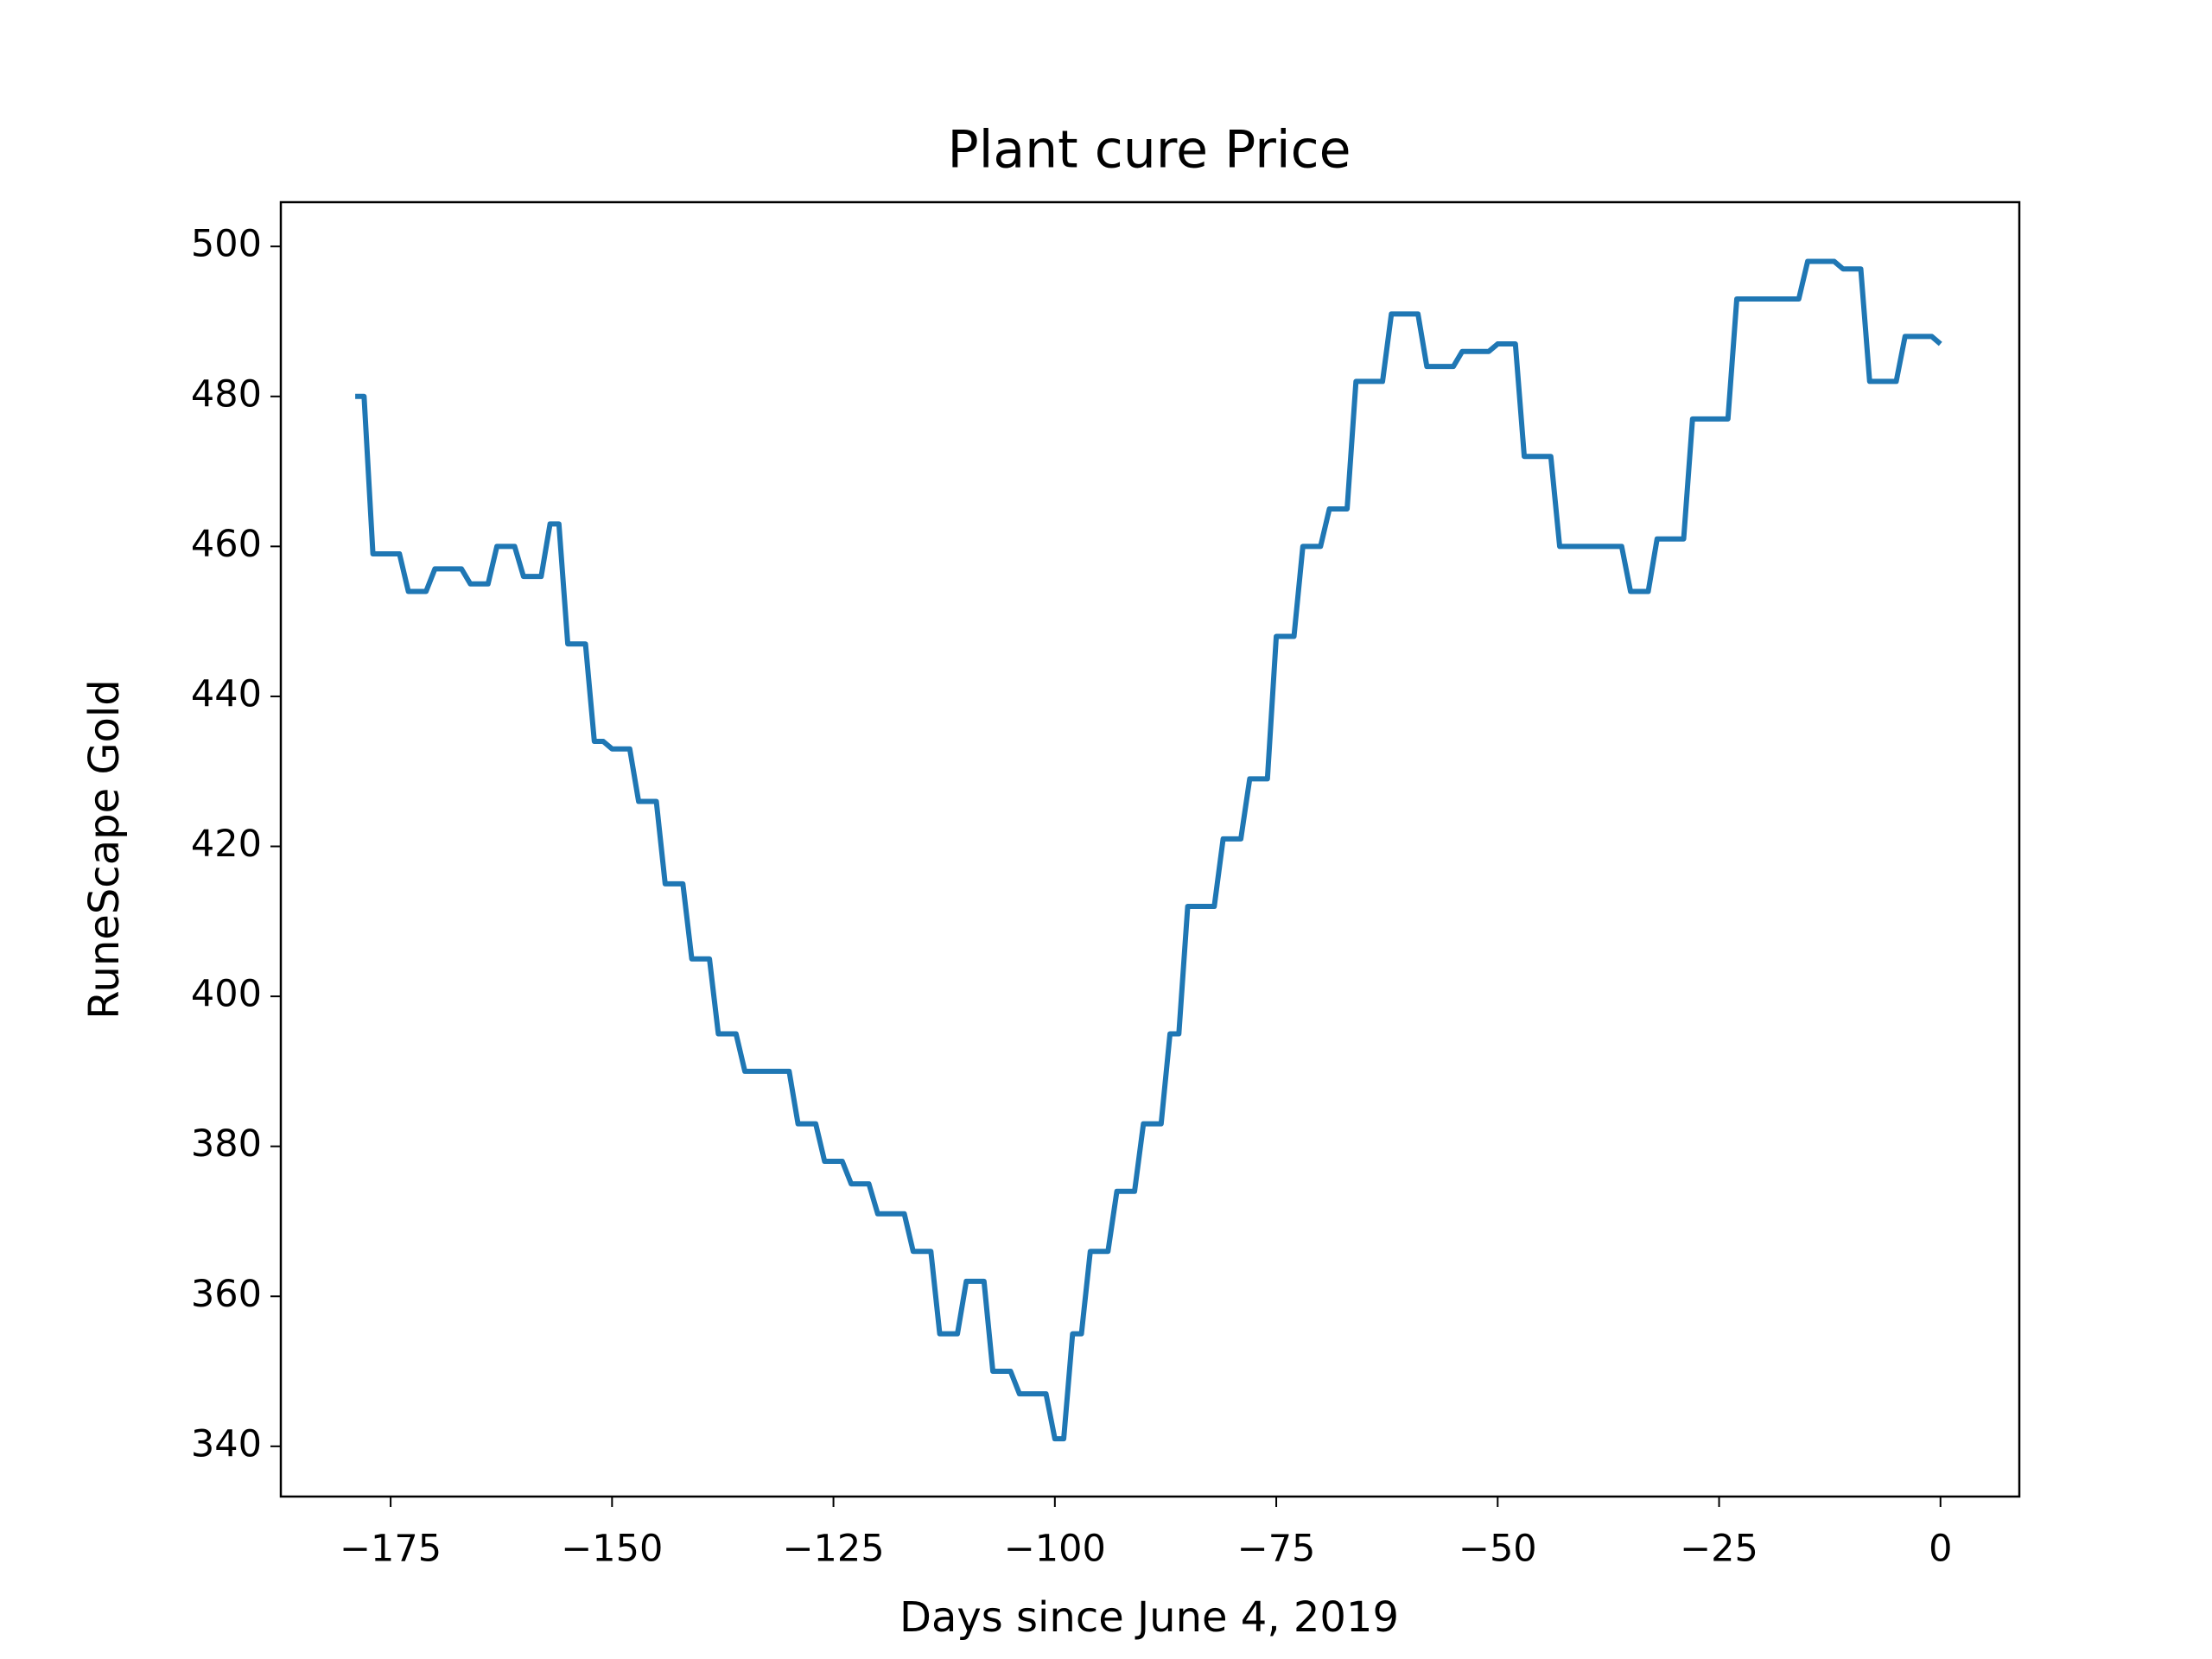  Describe the element at coordinates (1940, 1549) in the screenshot. I see `x-tick-label: 0` at that location.